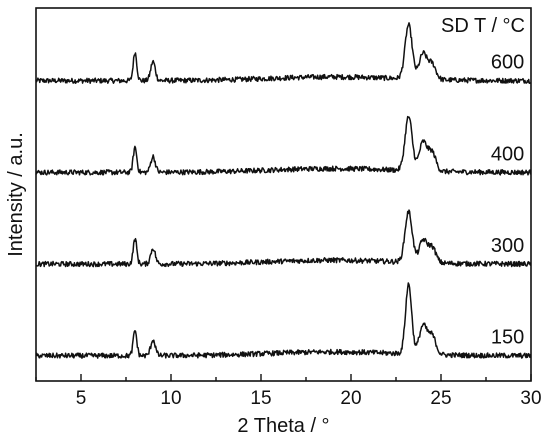  I want to click on curve-label-300: 300, so click(507, 246).